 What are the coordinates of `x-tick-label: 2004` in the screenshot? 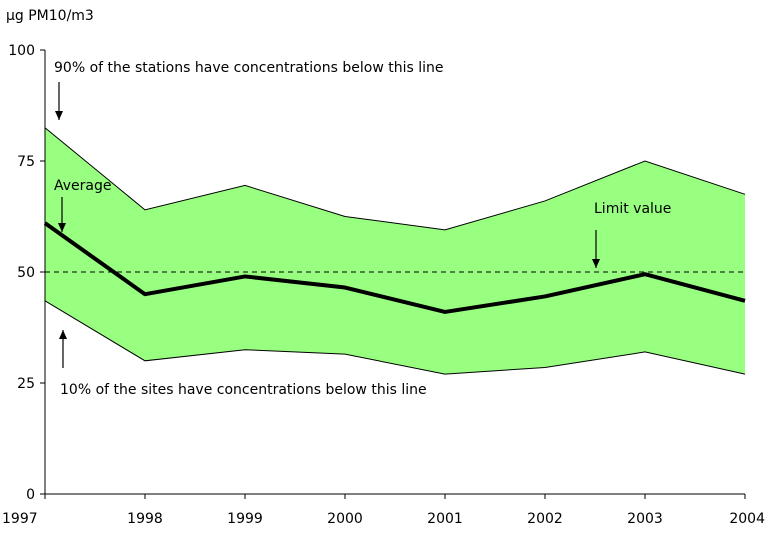 It's located at (747, 519).